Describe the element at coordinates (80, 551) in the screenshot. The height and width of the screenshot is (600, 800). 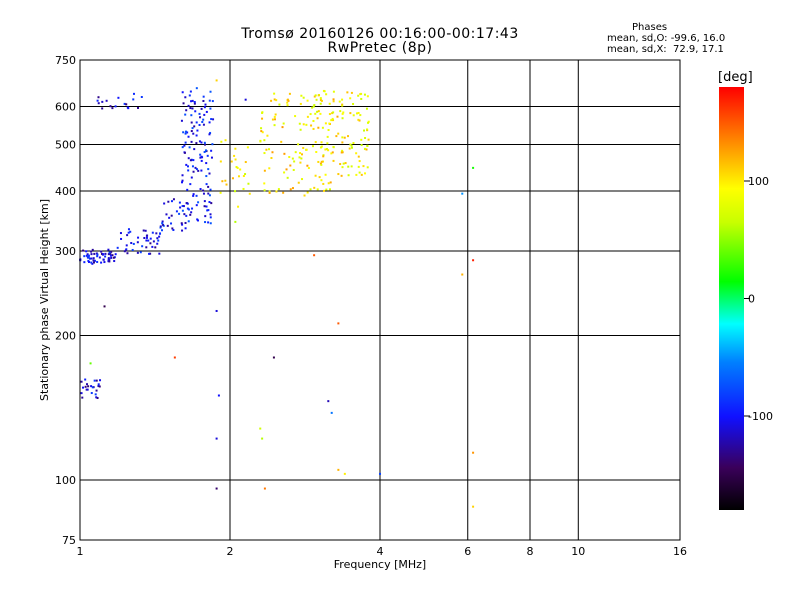
I see `x-tick-label: 1` at that location.